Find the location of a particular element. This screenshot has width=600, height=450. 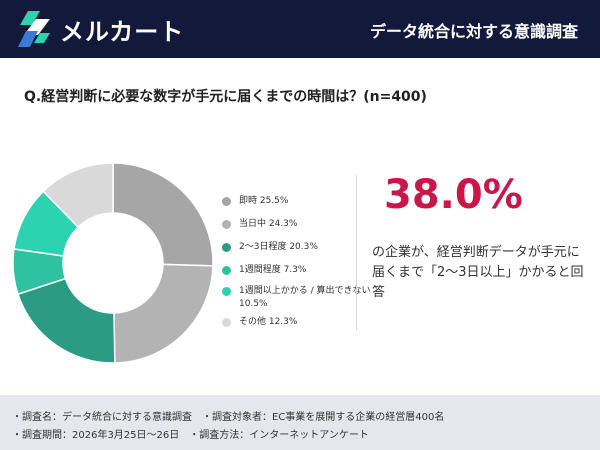

legend-item-3: 1週間程度 7.3% is located at coordinates (264, 270).